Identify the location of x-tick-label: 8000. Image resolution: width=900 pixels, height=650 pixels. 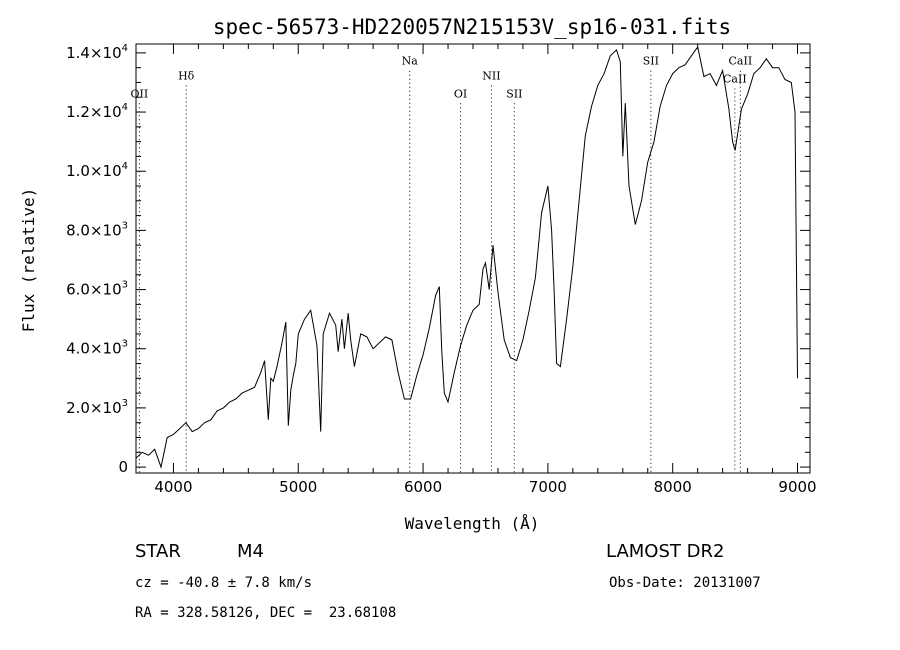
(673, 487).